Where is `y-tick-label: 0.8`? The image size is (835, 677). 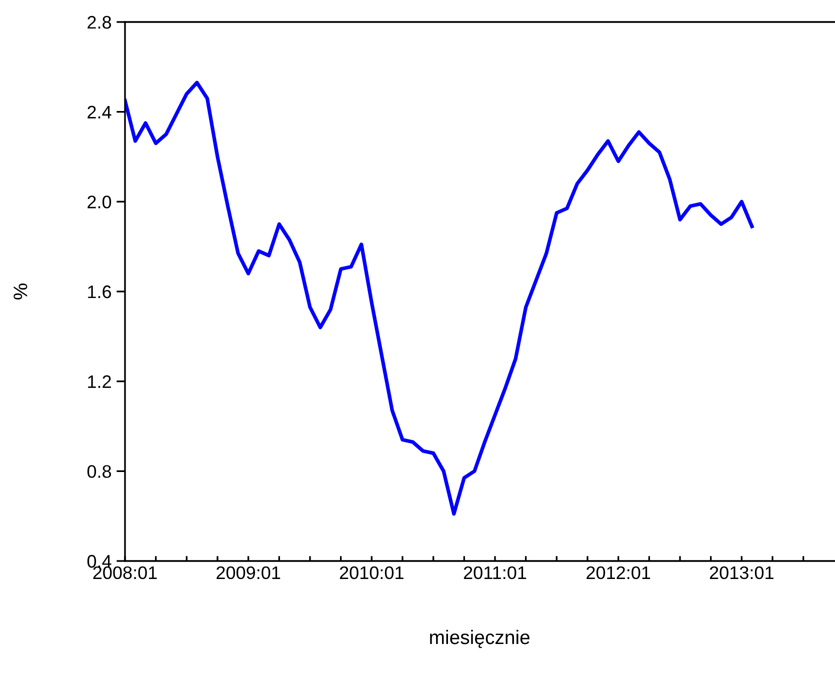
y-tick-label: 0.8 is located at coordinates (99, 471).